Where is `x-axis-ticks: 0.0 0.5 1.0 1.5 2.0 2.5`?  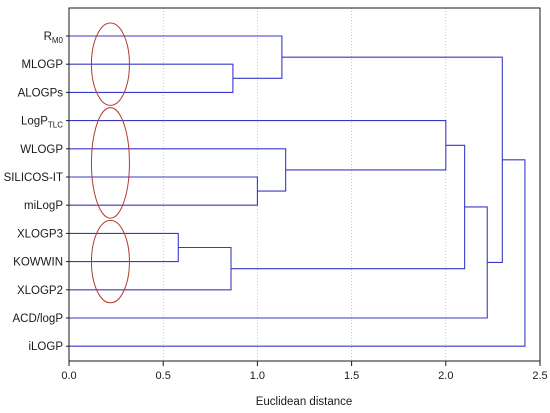
x-axis-ticks: 0.0 0.5 1.0 1.5 2.0 2.5 is located at coordinates (304, 371).